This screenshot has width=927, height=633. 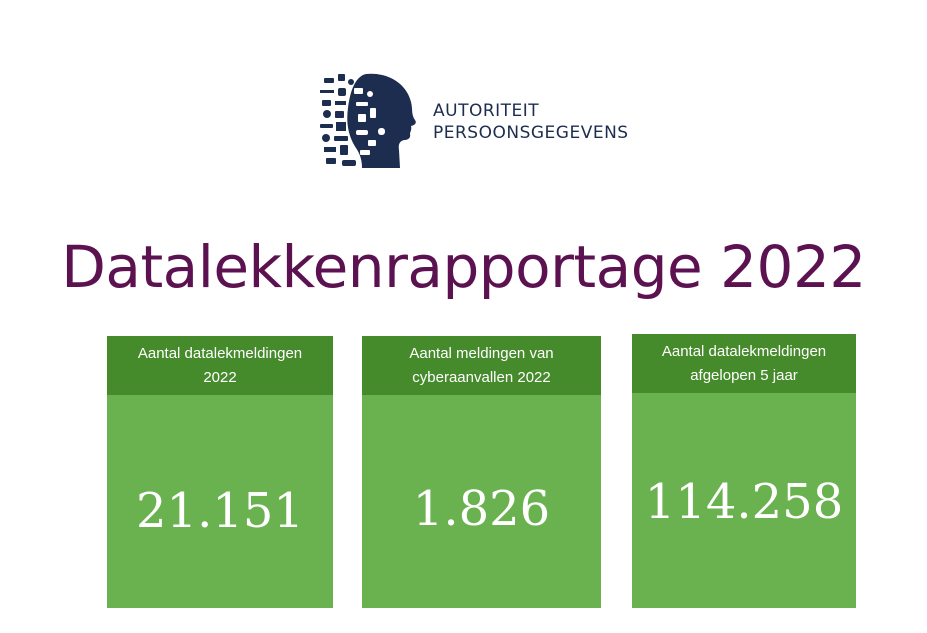 What do you see at coordinates (744, 375) in the screenshot?
I see `stat-card-label-line-2: afgelopen 5 jaar` at bounding box center [744, 375].